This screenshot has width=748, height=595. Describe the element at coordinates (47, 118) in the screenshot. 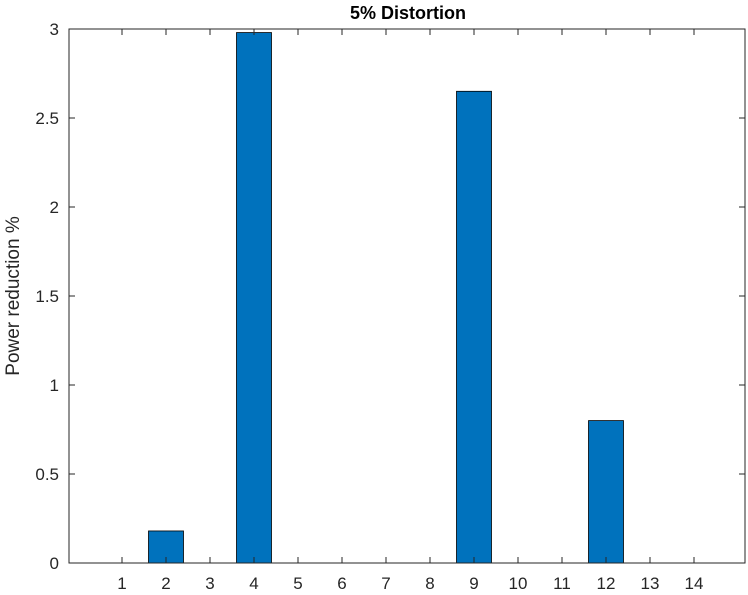

I see `y-tick-label: 2.5` at that location.